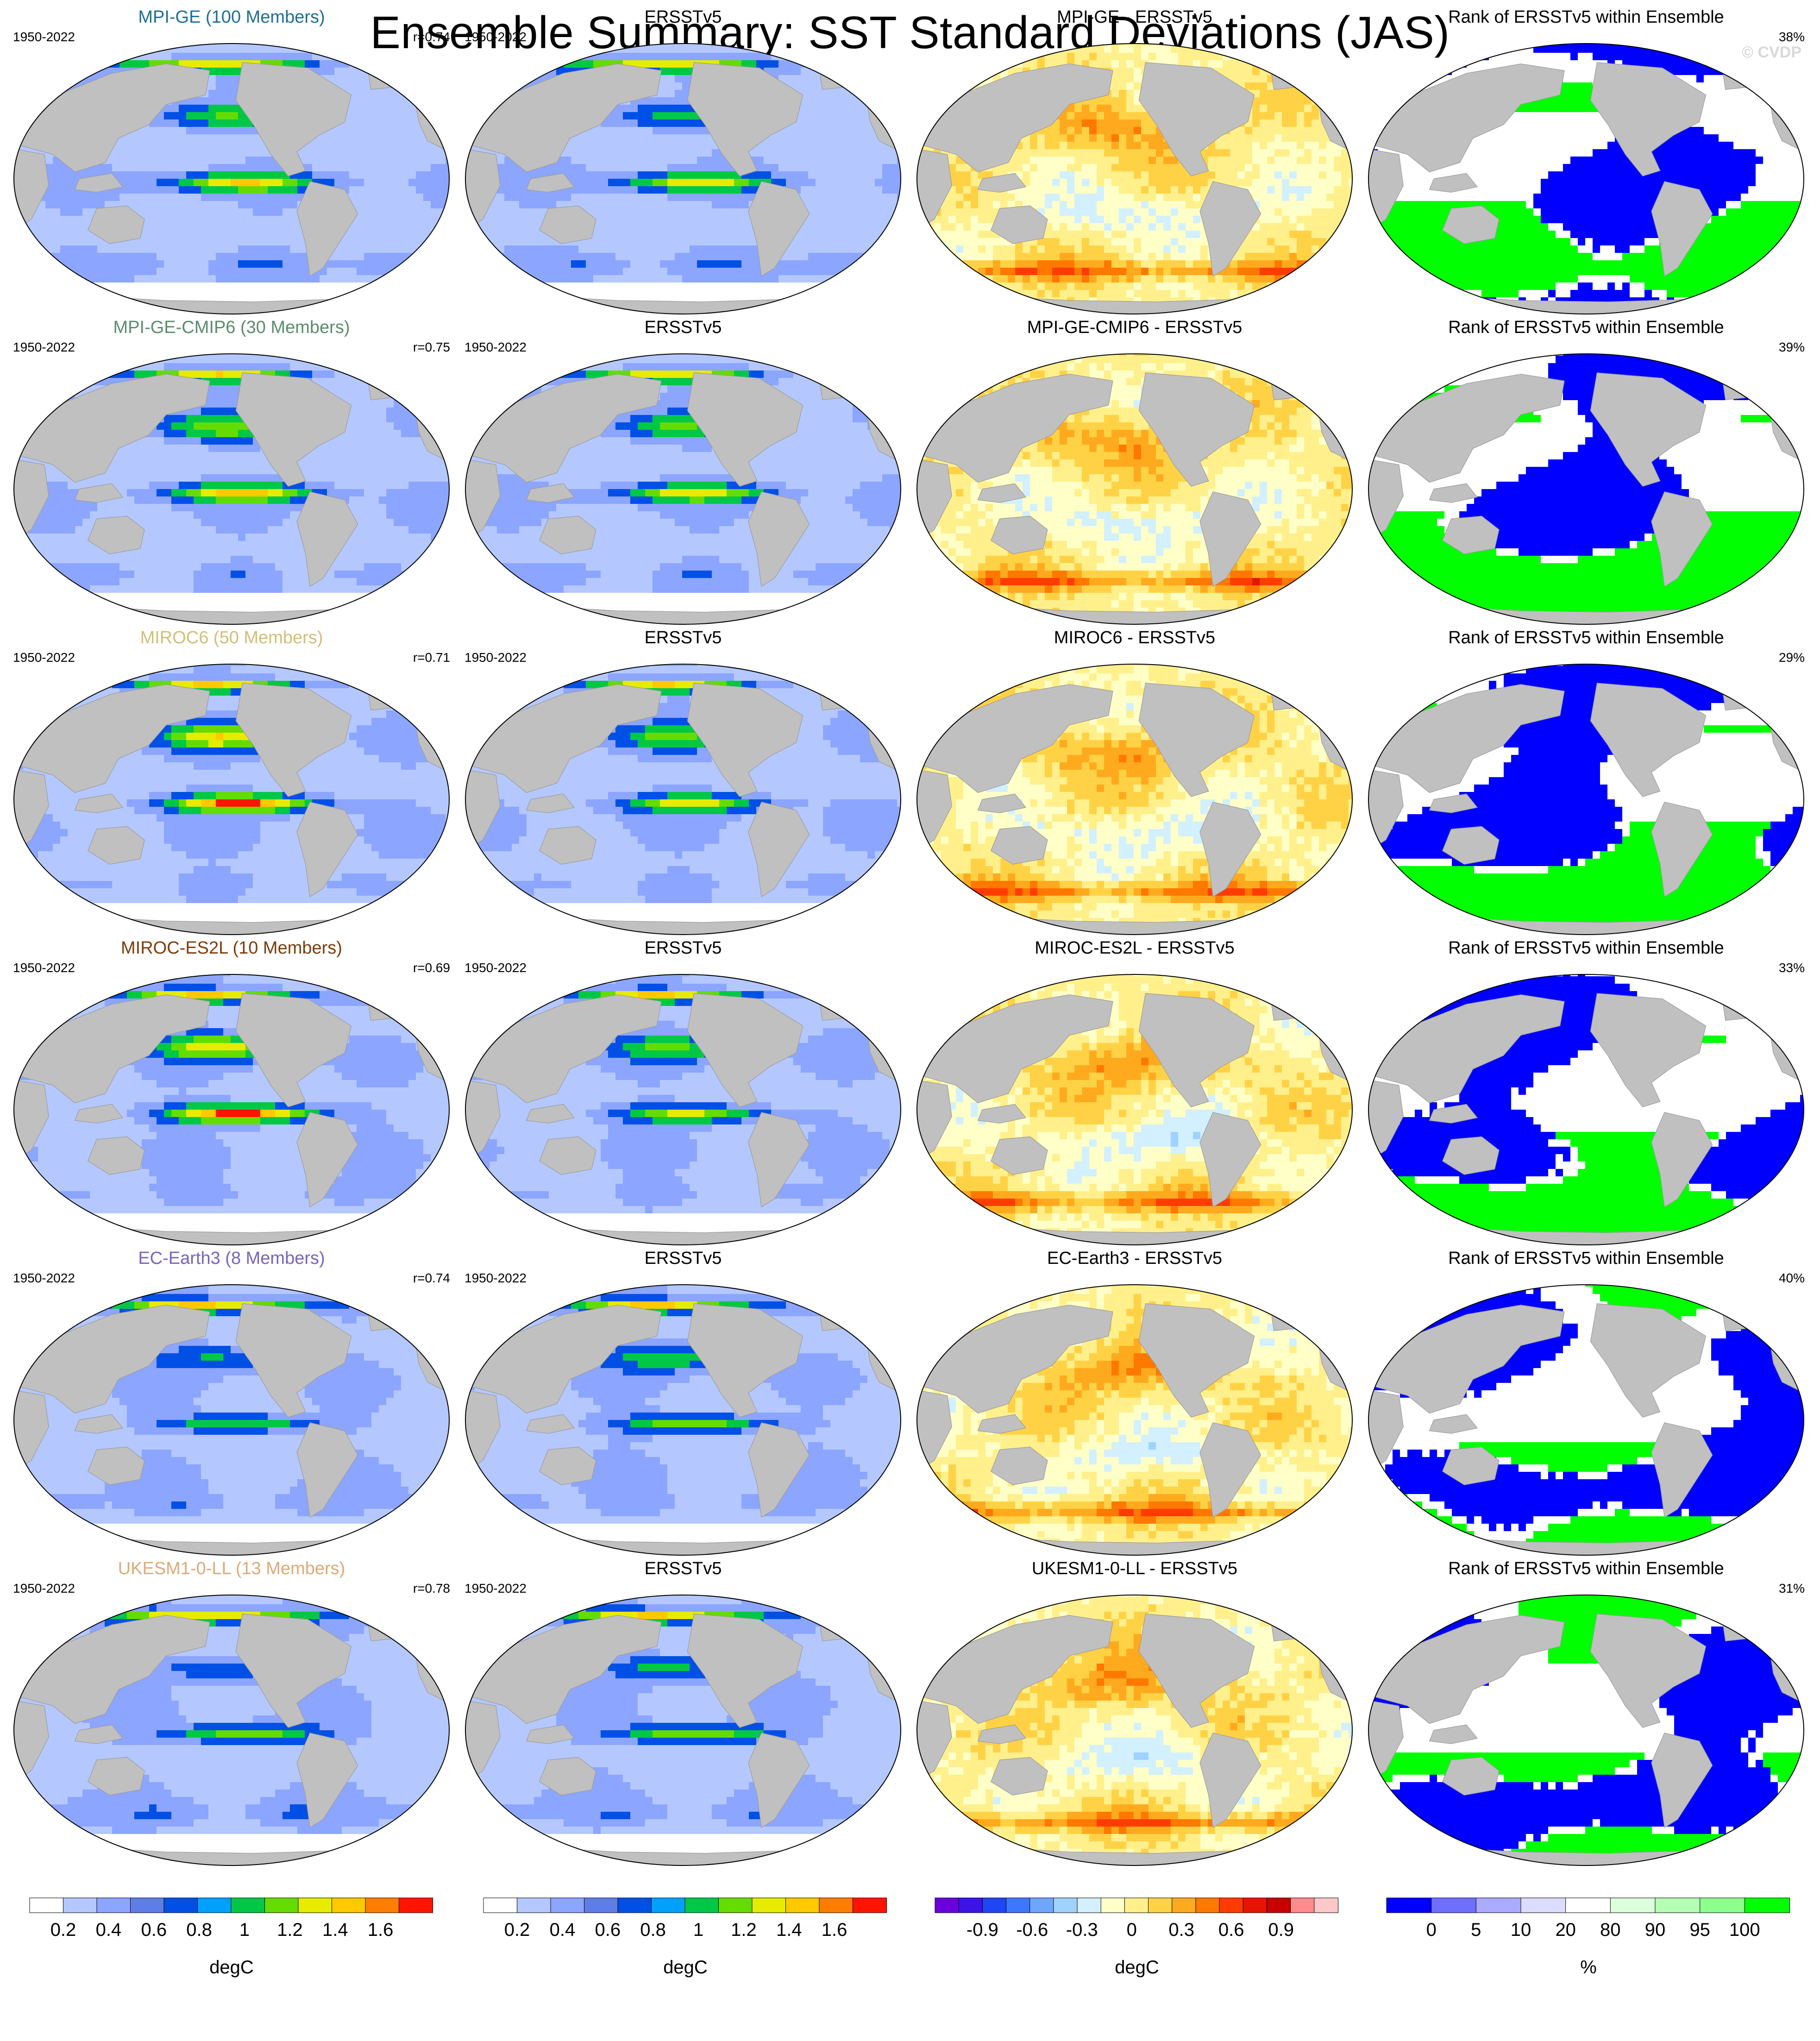 The width and height of the screenshot is (1820, 2041). I want to click on pattern-correlation-label: r=0.78, so click(431, 1589).